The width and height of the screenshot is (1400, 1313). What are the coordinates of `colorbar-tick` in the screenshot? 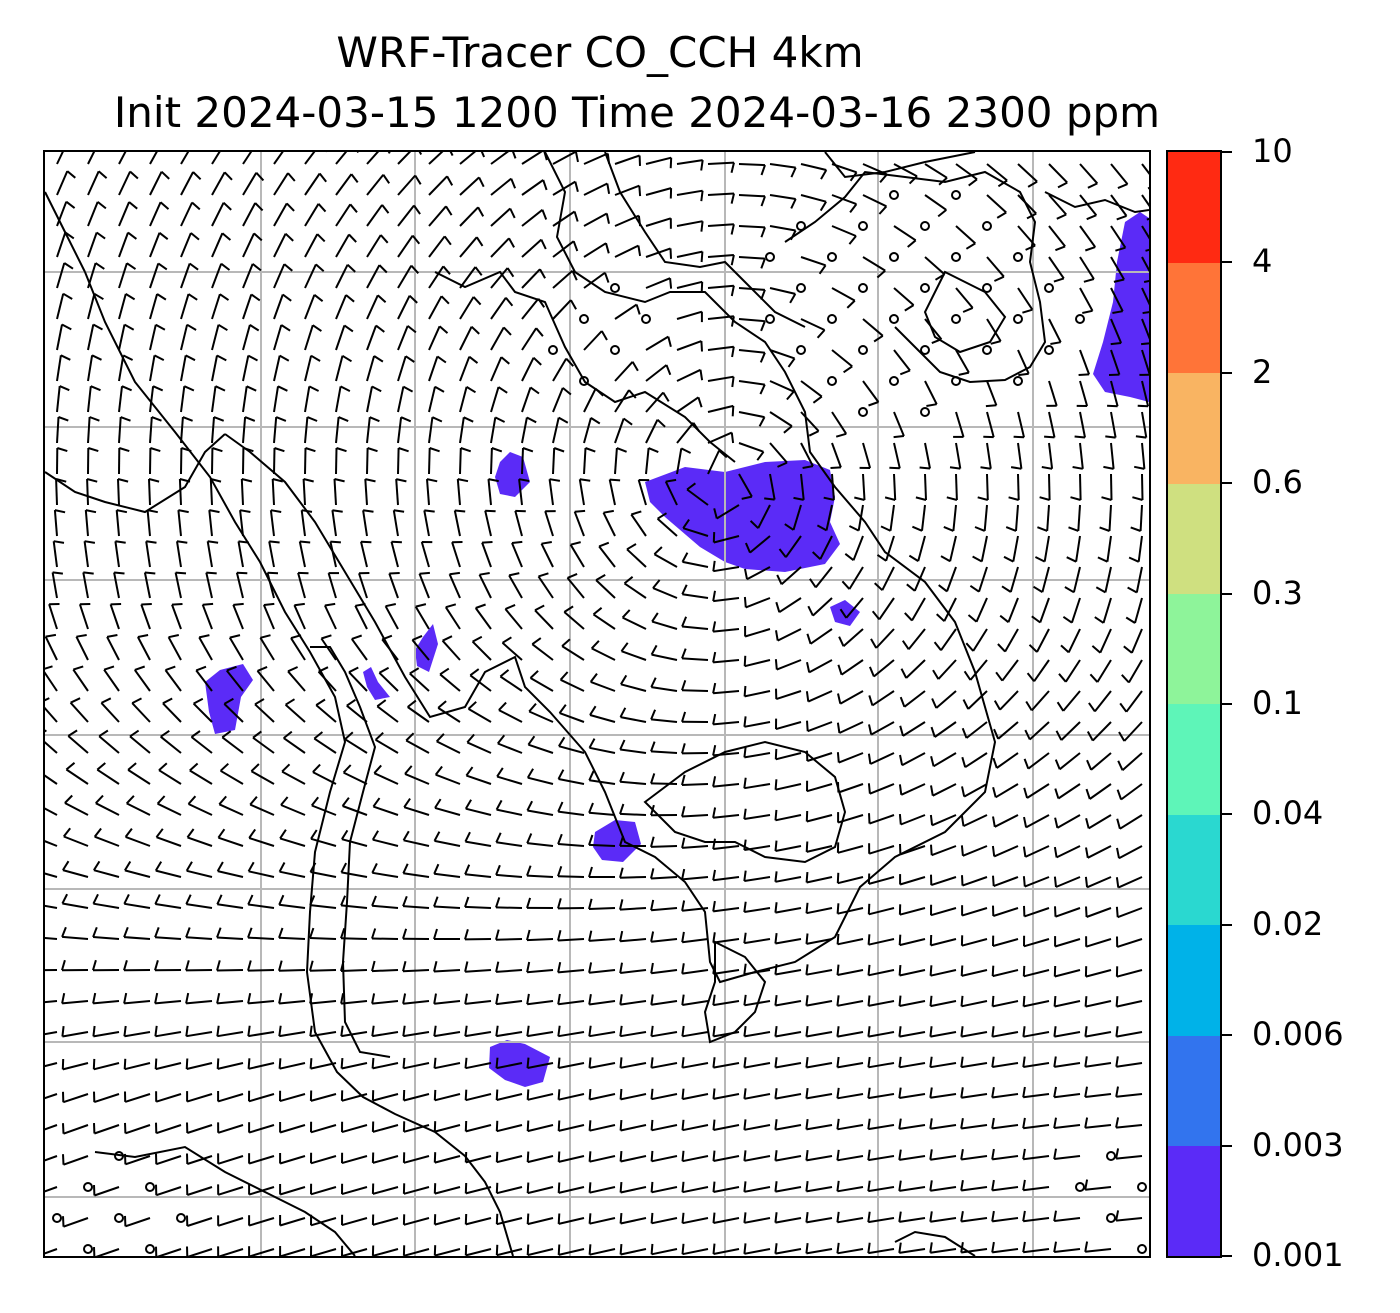 It's located at (1227, 152).